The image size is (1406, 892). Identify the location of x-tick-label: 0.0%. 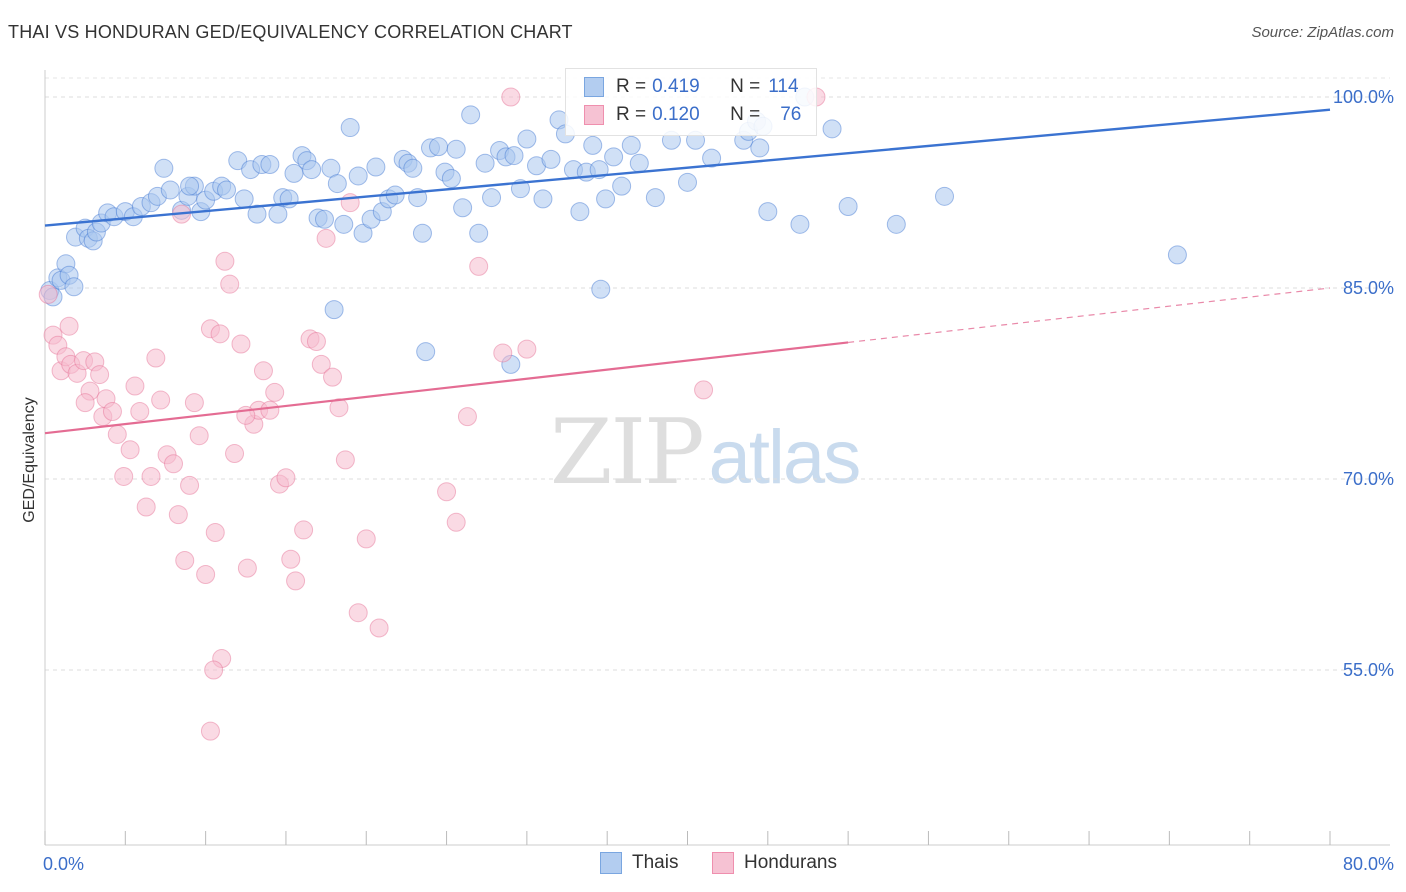
(63, 864).